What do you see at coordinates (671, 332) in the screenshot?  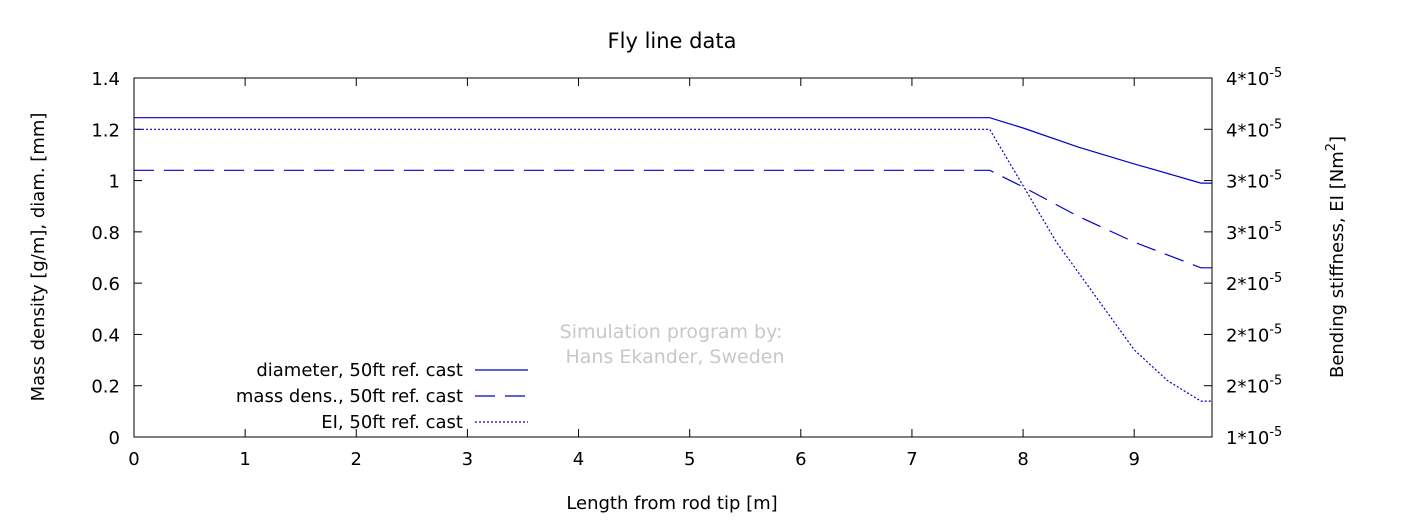 I see `watermark-line-1: Simulation program by:` at bounding box center [671, 332].